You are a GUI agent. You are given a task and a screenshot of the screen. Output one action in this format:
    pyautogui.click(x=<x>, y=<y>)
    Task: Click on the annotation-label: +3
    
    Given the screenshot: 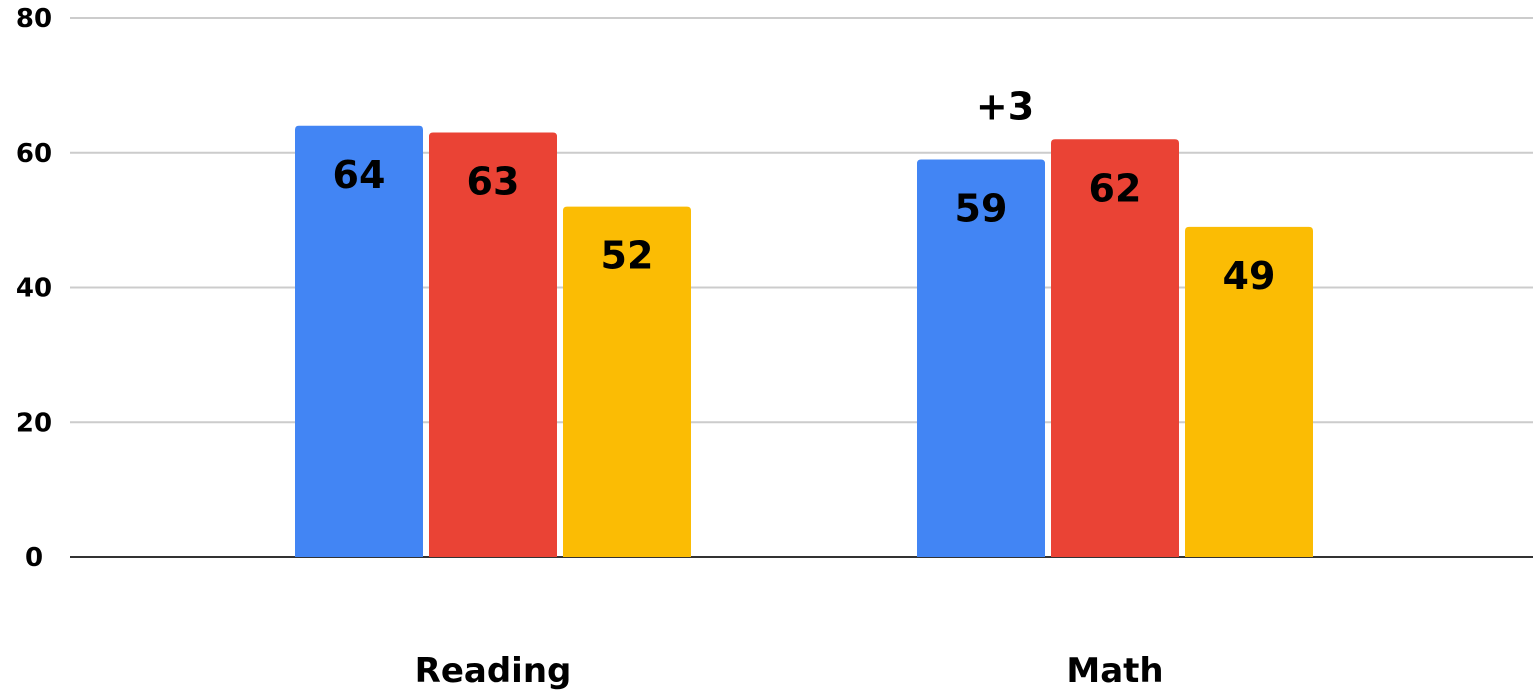 What is the action you would take?
    pyautogui.click(x=1005, y=106)
    